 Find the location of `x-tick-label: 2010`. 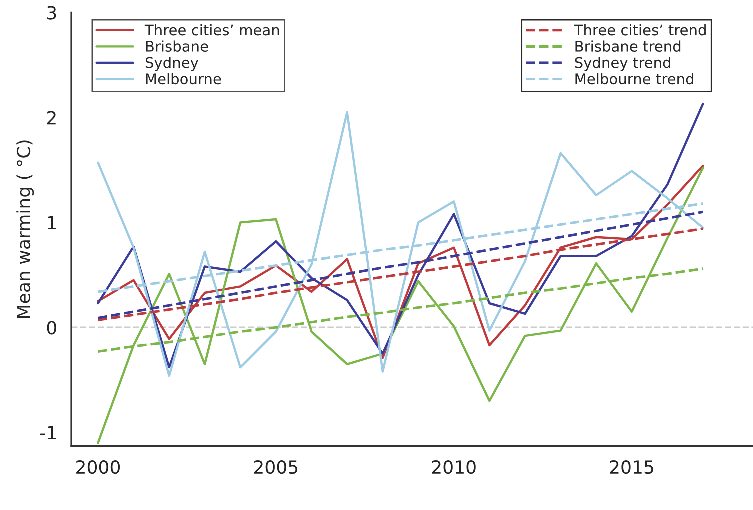

x-tick-label: 2010 is located at coordinates (454, 467).